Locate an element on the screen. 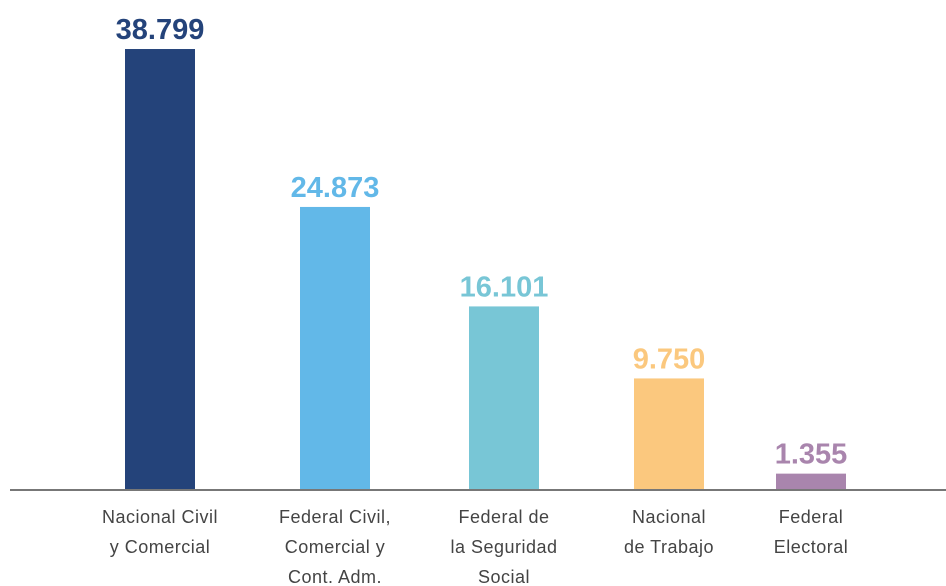 Image resolution: width=946 pixels, height=586 pixels. category-label: Electoral is located at coordinates (811, 547).